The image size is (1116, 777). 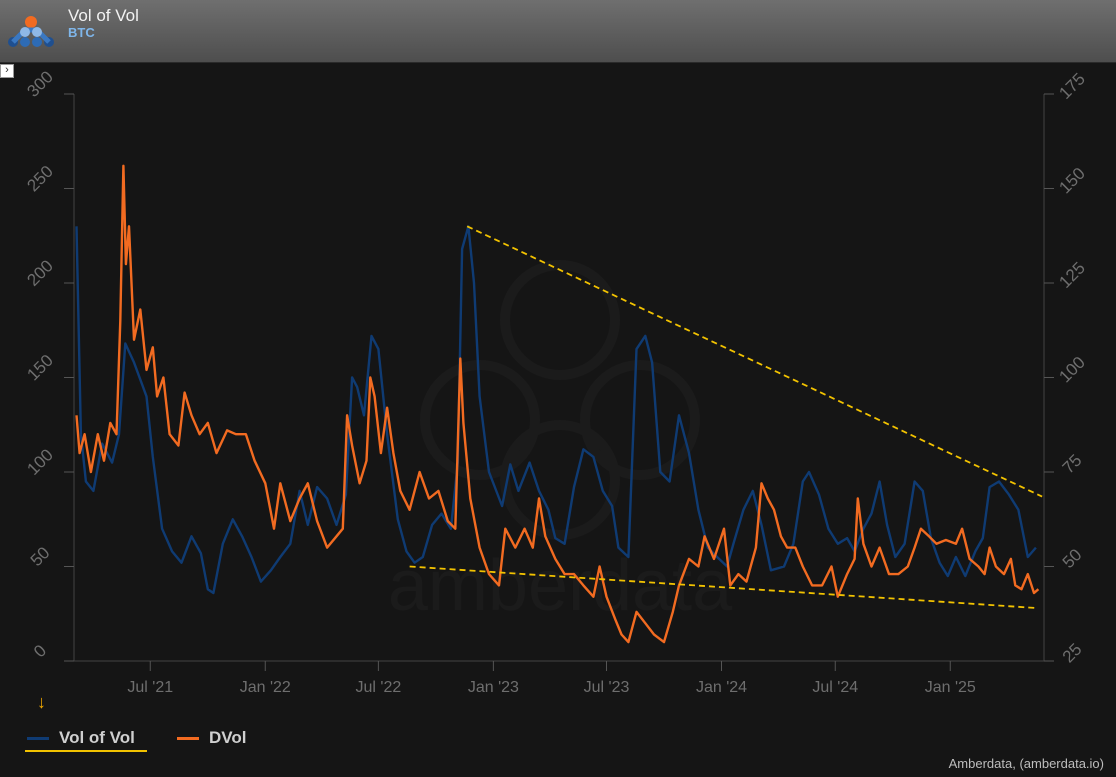 What do you see at coordinates (228, 737) in the screenshot?
I see `legend-label-dvol: DVol` at bounding box center [228, 737].